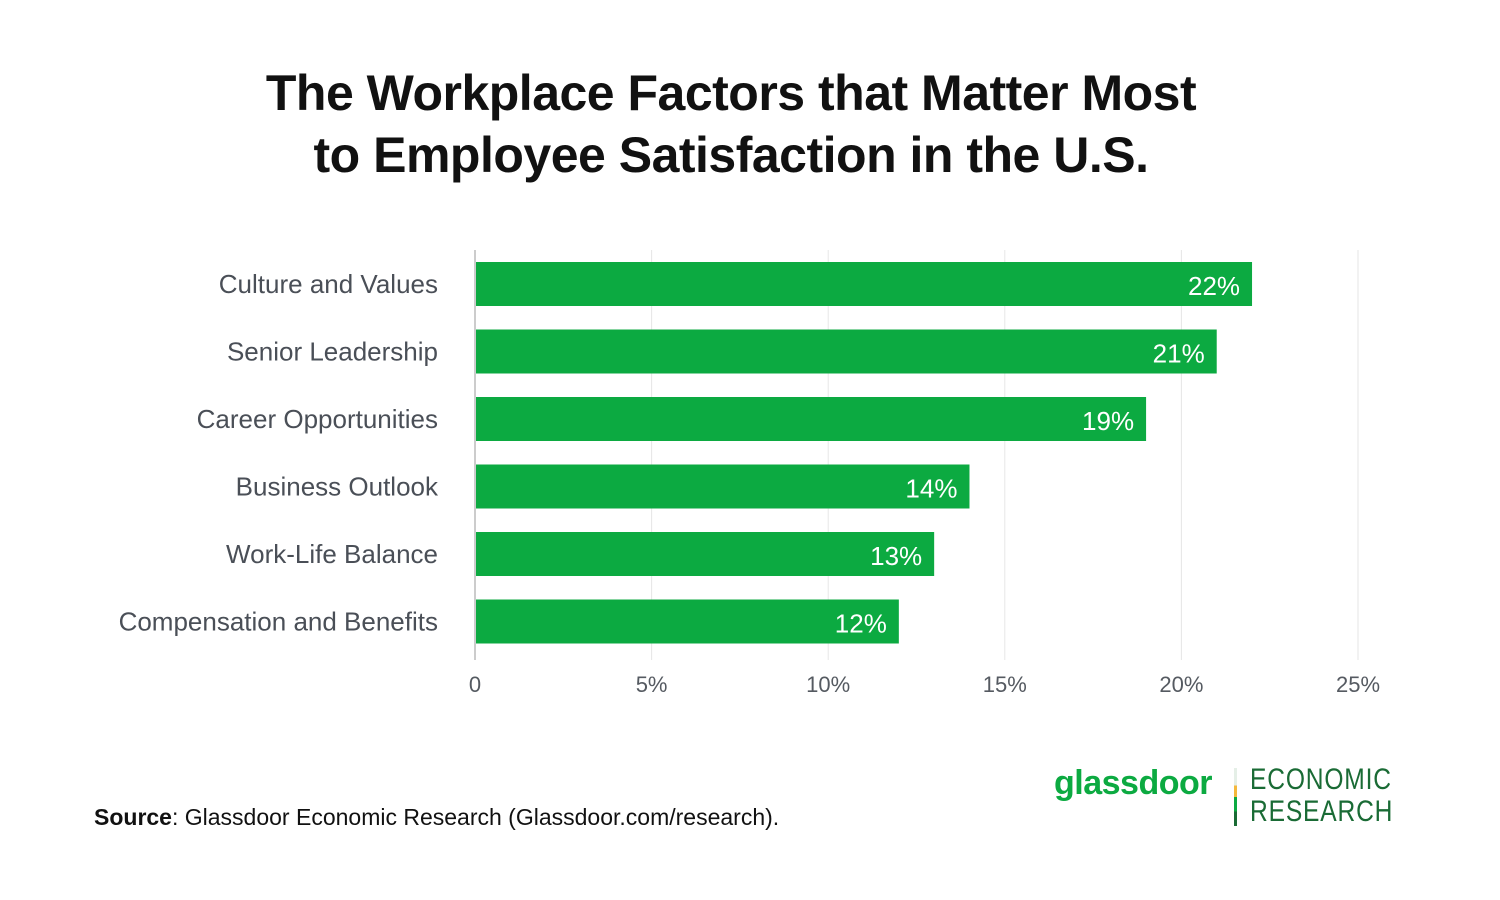  I want to click on category-label: Work-Life Balance, so click(332, 554).